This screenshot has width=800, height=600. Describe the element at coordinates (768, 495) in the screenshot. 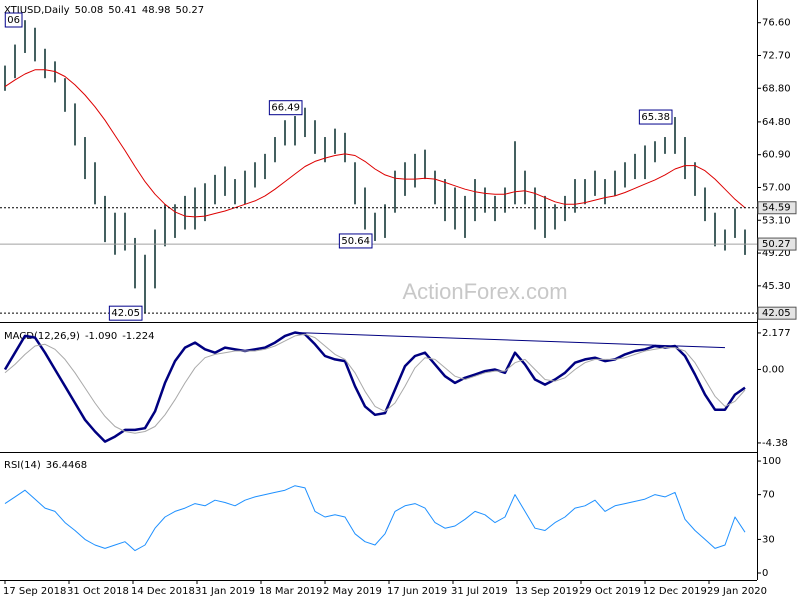

I see `y-tick-label: 70` at that location.